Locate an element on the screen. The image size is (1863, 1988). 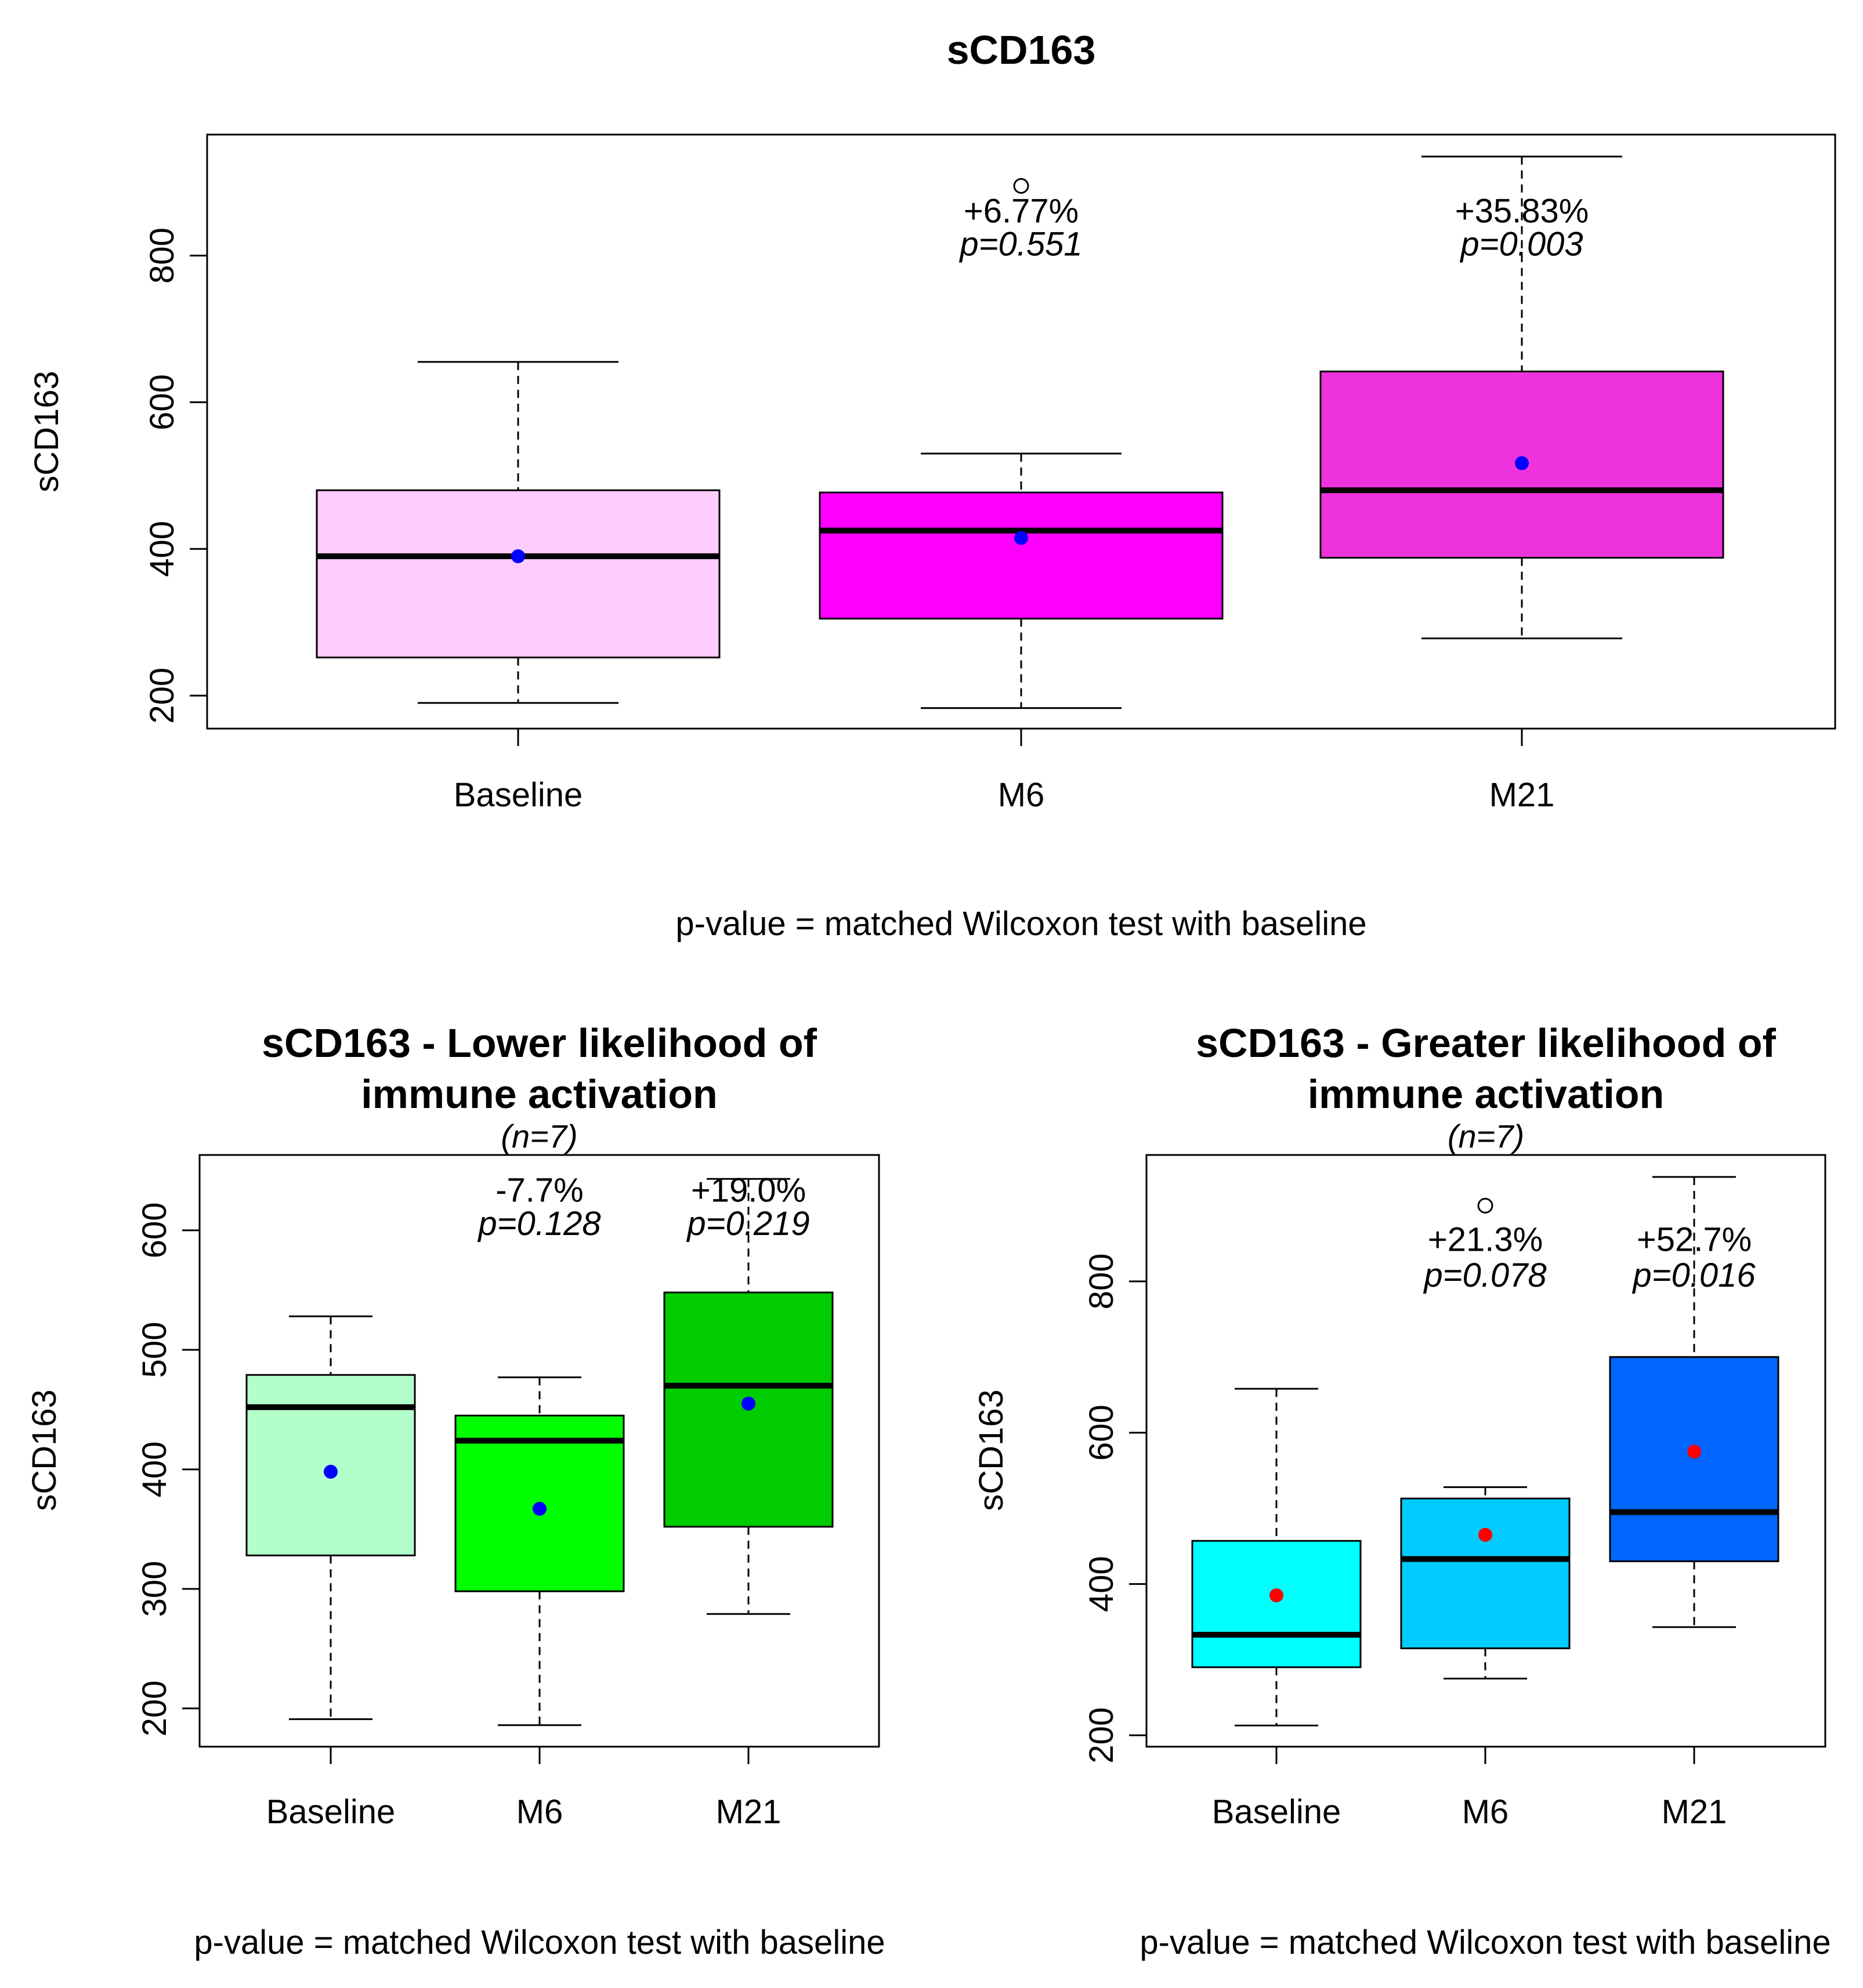
annotation-change: +6.77% is located at coordinates (1021, 211).